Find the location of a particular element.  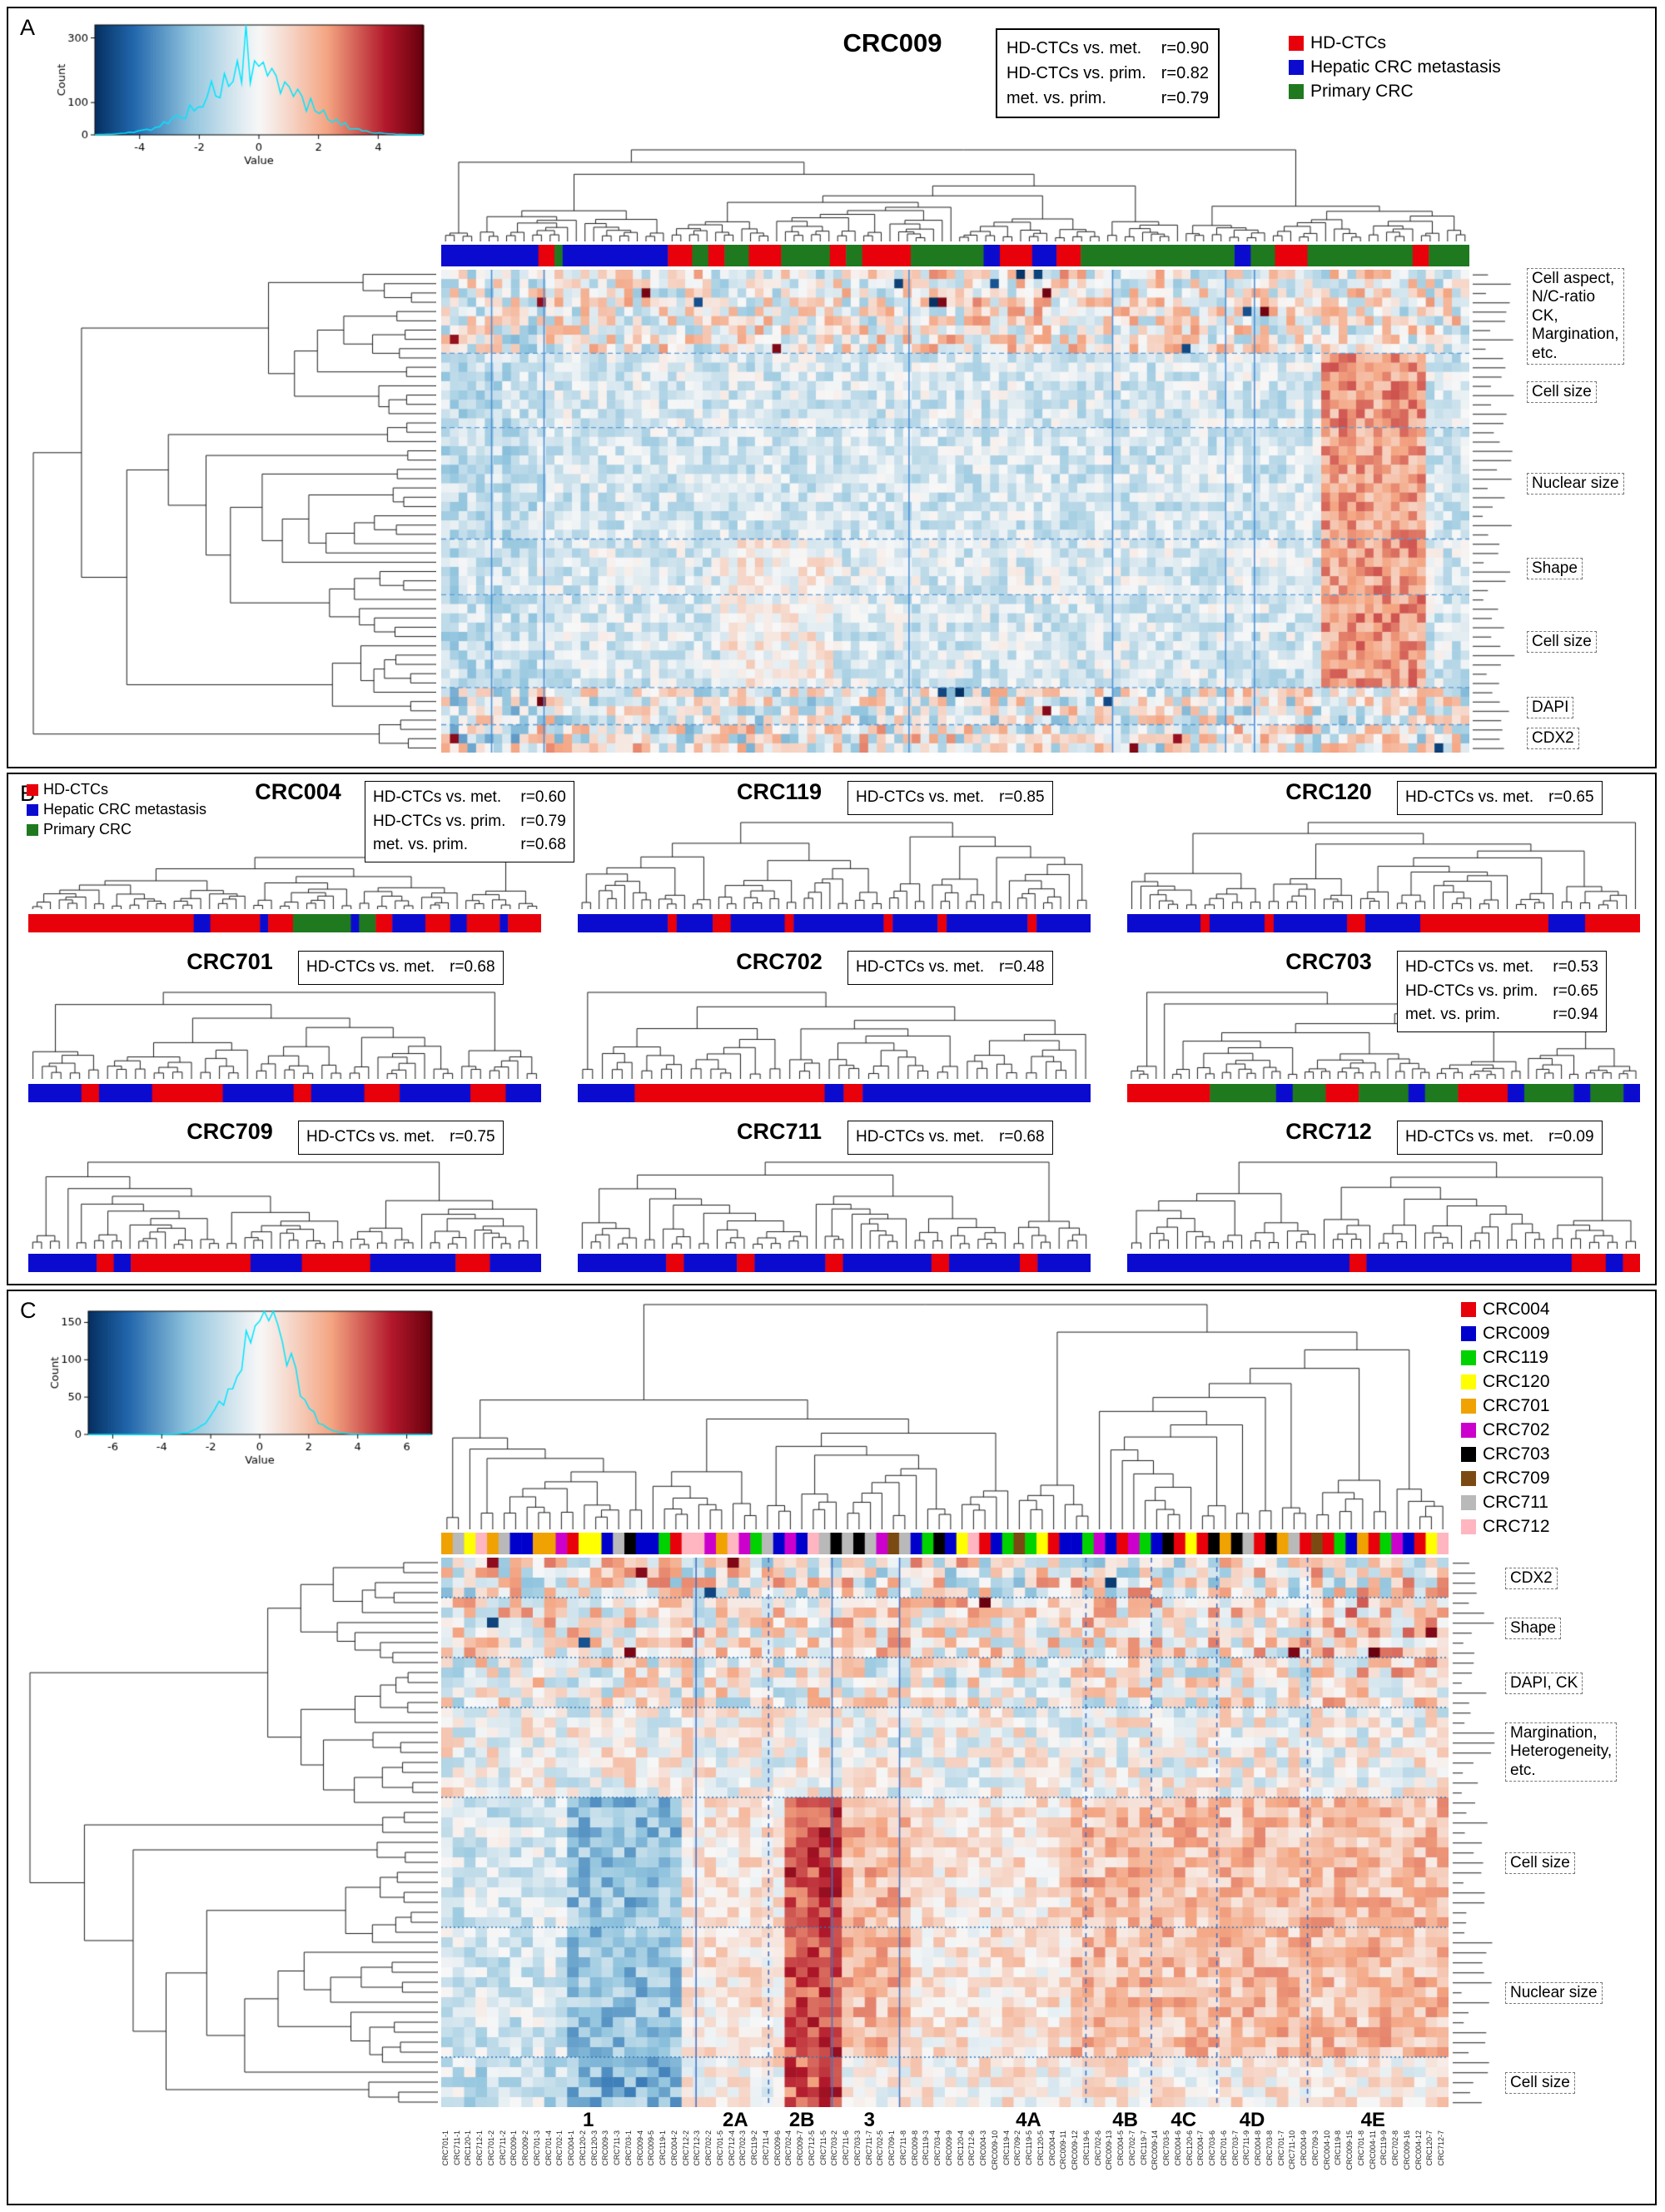

column-sample-label: CRC009-16 is located at coordinates (1406, 2150).